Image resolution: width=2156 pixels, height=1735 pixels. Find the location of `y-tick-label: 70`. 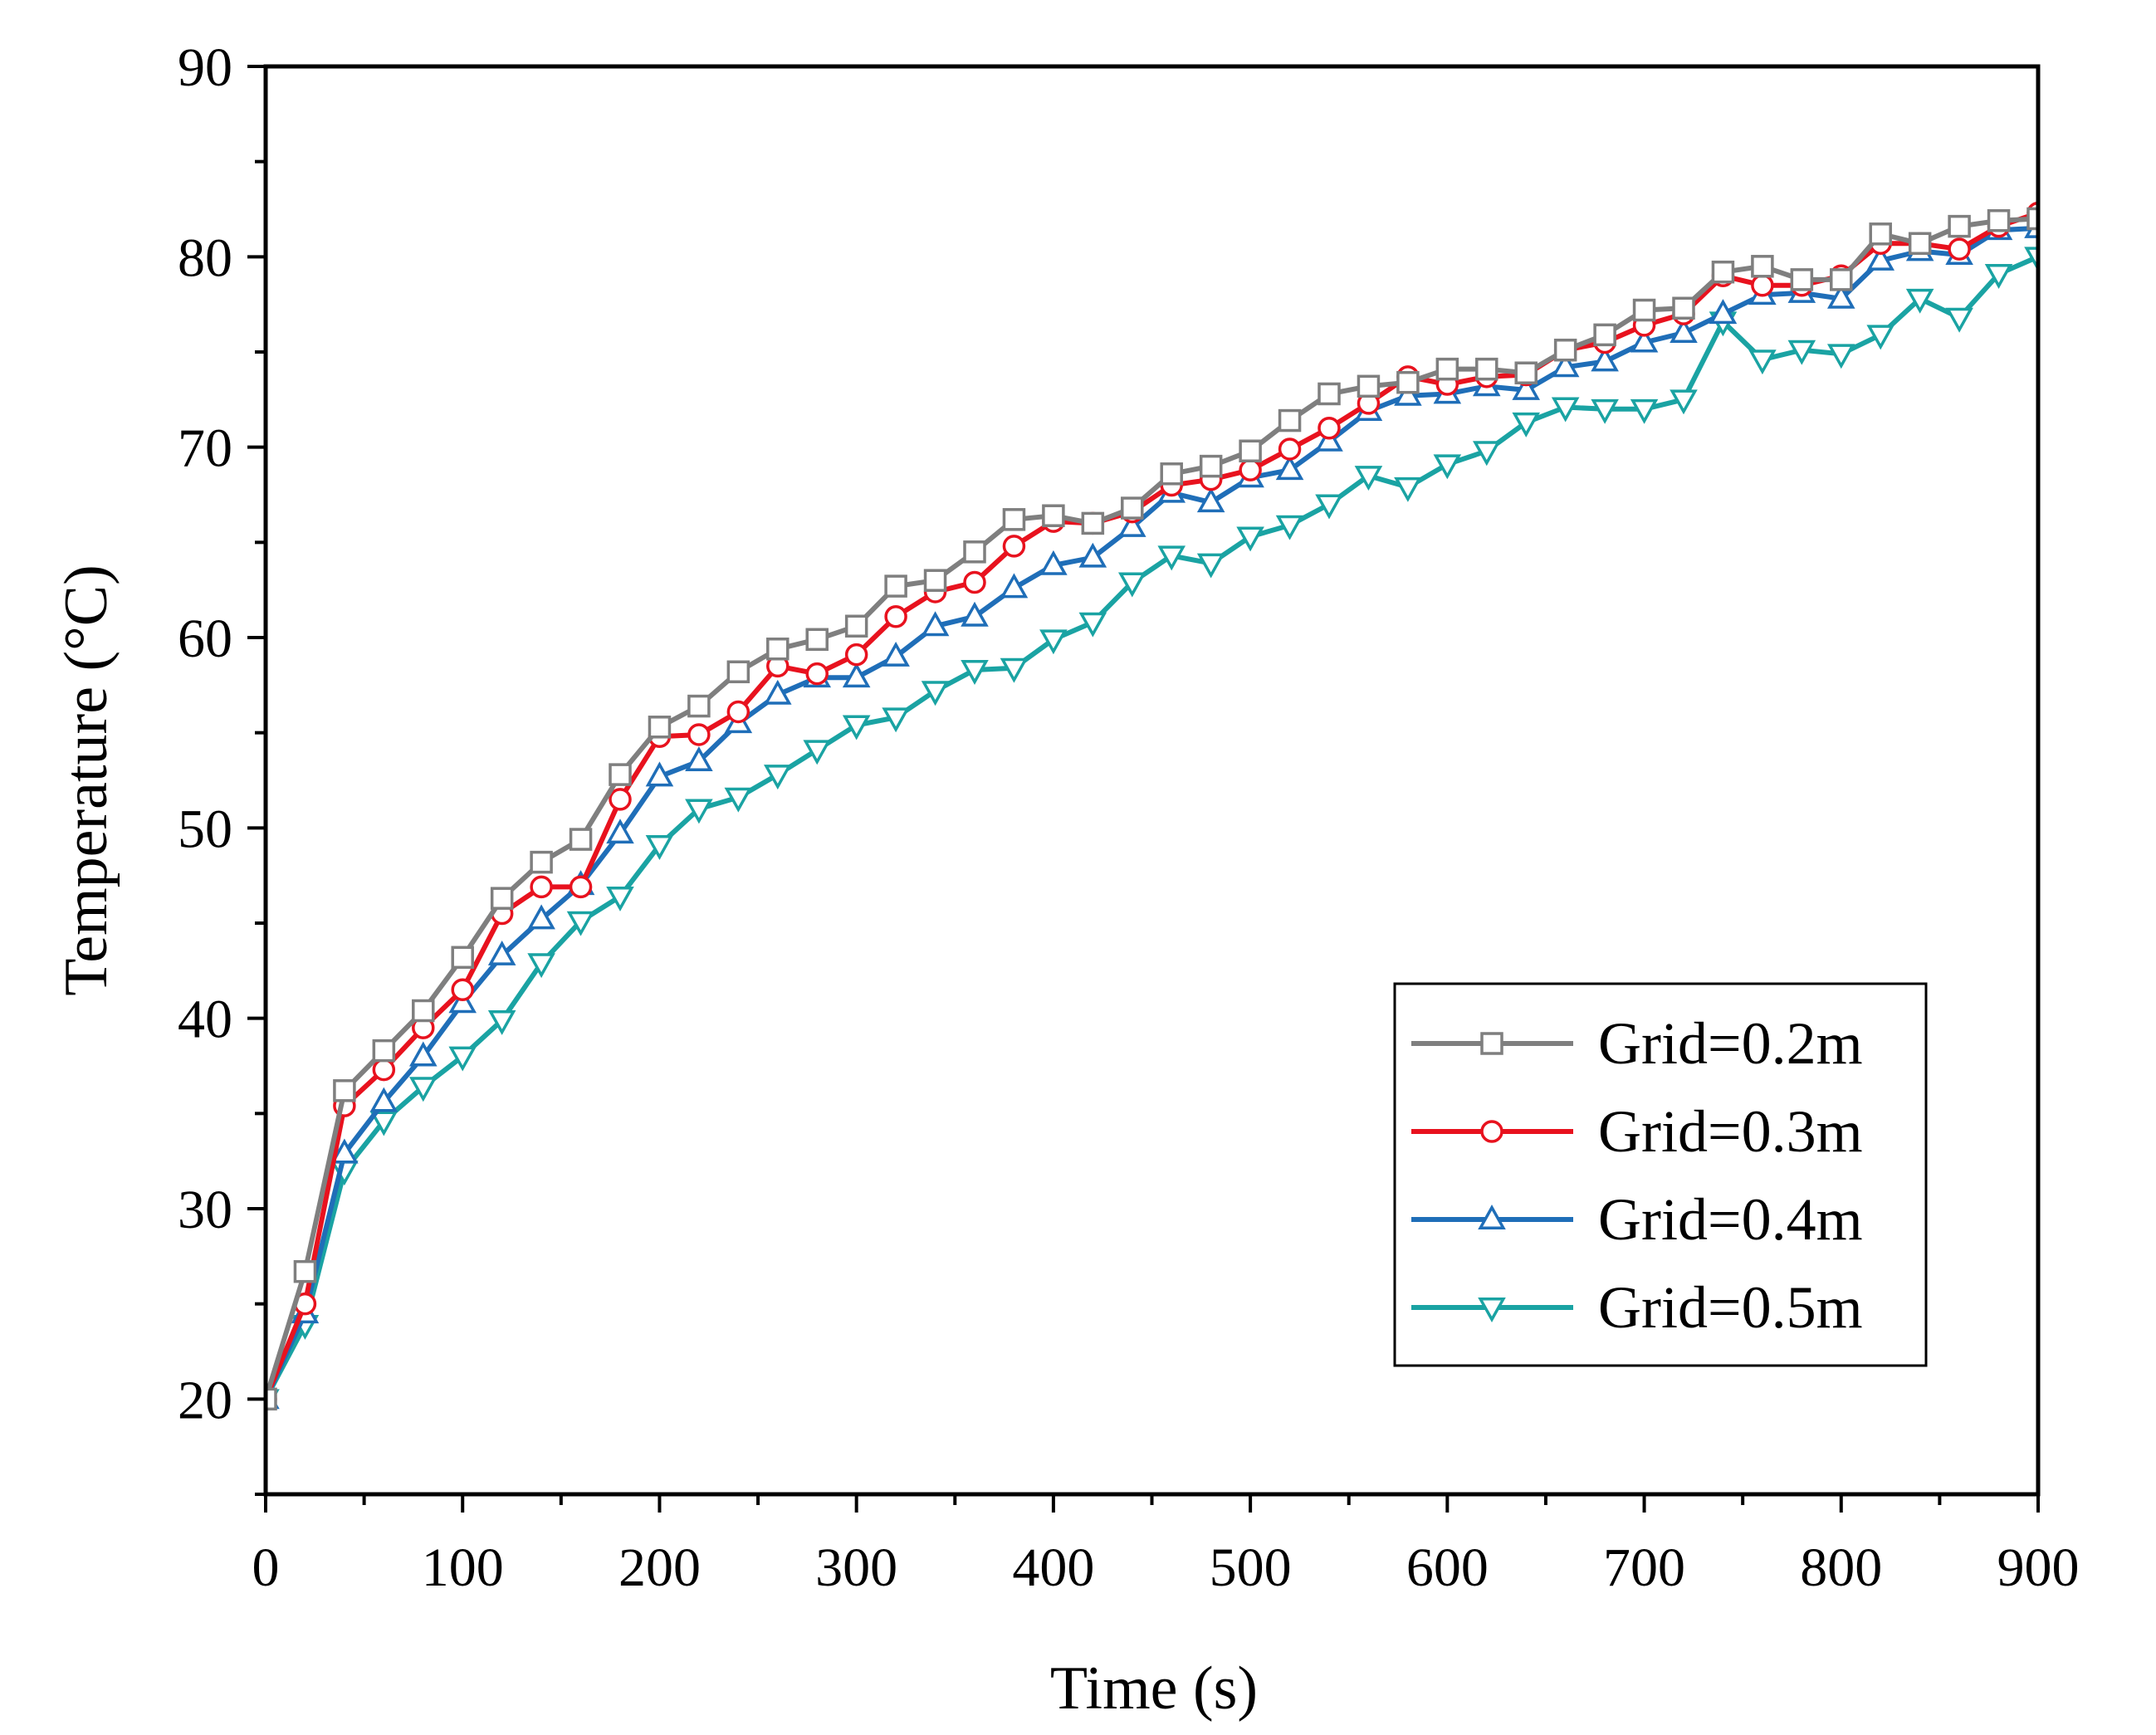

y-tick-label: 70 is located at coordinates (205, 448).